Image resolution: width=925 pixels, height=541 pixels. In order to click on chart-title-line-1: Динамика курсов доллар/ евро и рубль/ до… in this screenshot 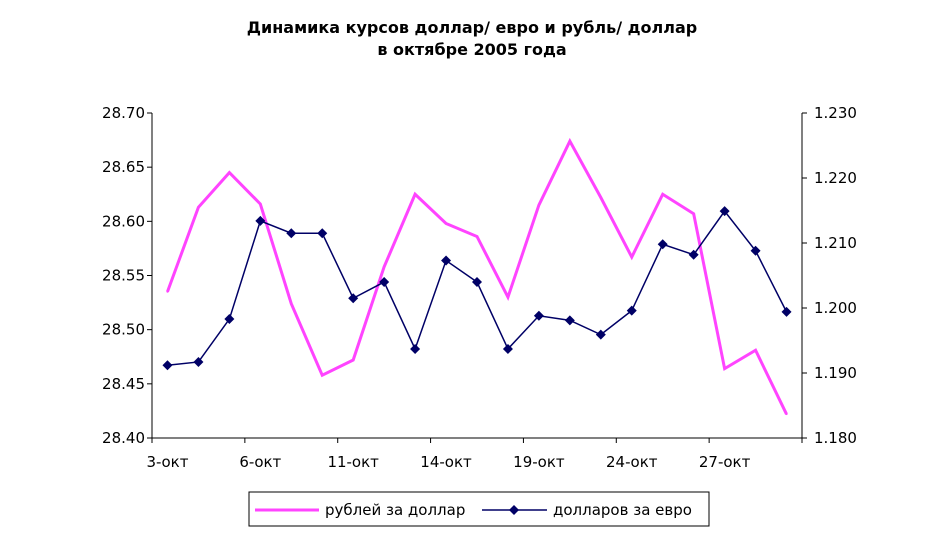, I will do `click(472, 27)`.